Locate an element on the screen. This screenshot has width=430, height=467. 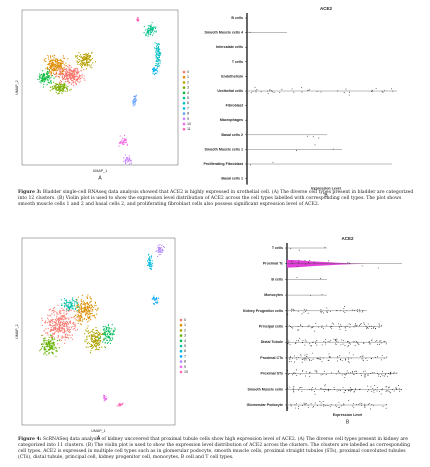
category-label: Basal cells 2 is located at coordinates (232, 135).